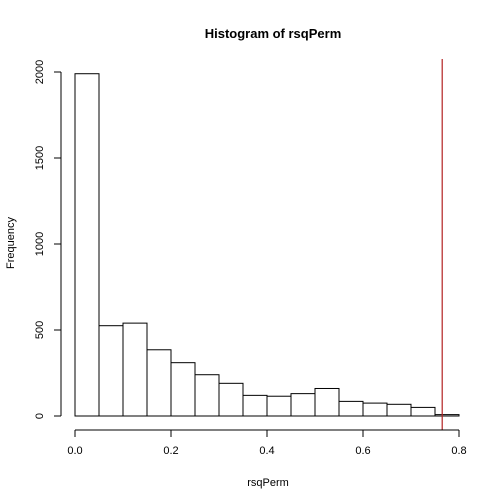  Describe the element at coordinates (273, 33) in the screenshot. I see `chart-title: Histogram of rsqPerm` at that location.